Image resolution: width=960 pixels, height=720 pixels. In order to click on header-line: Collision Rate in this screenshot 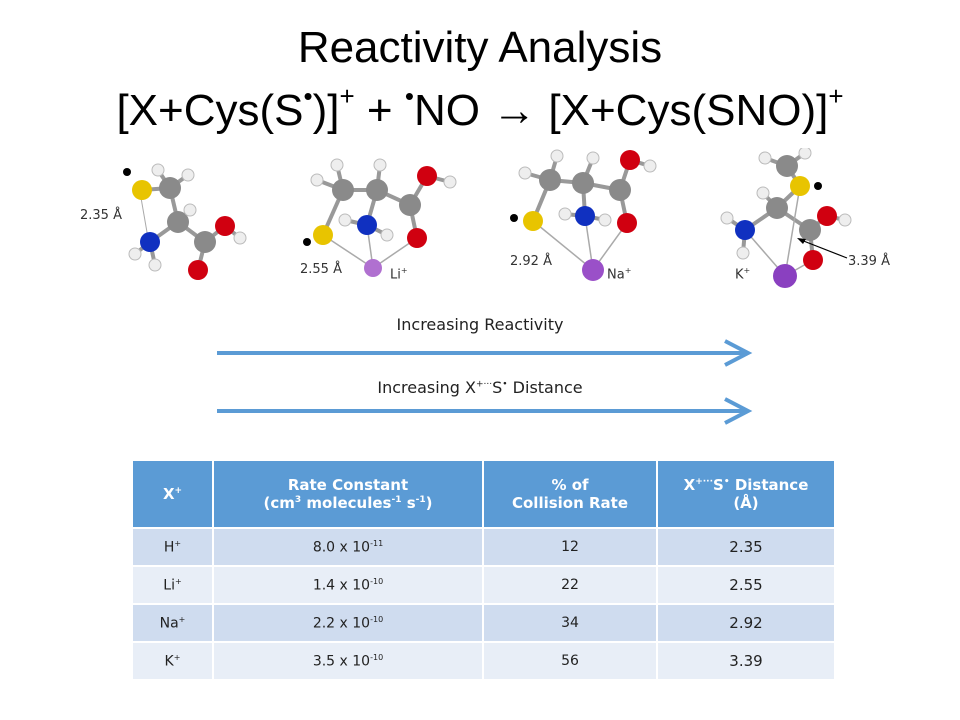, I will do `click(570, 503)`.